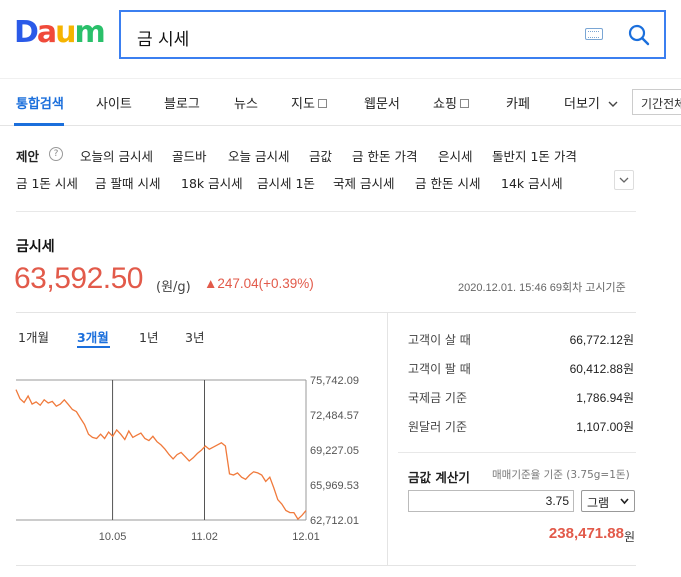  What do you see at coordinates (385, 156) in the screenshot?
I see `suggestion-link: 금 한돈 가격` at bounding box center [385, 156].